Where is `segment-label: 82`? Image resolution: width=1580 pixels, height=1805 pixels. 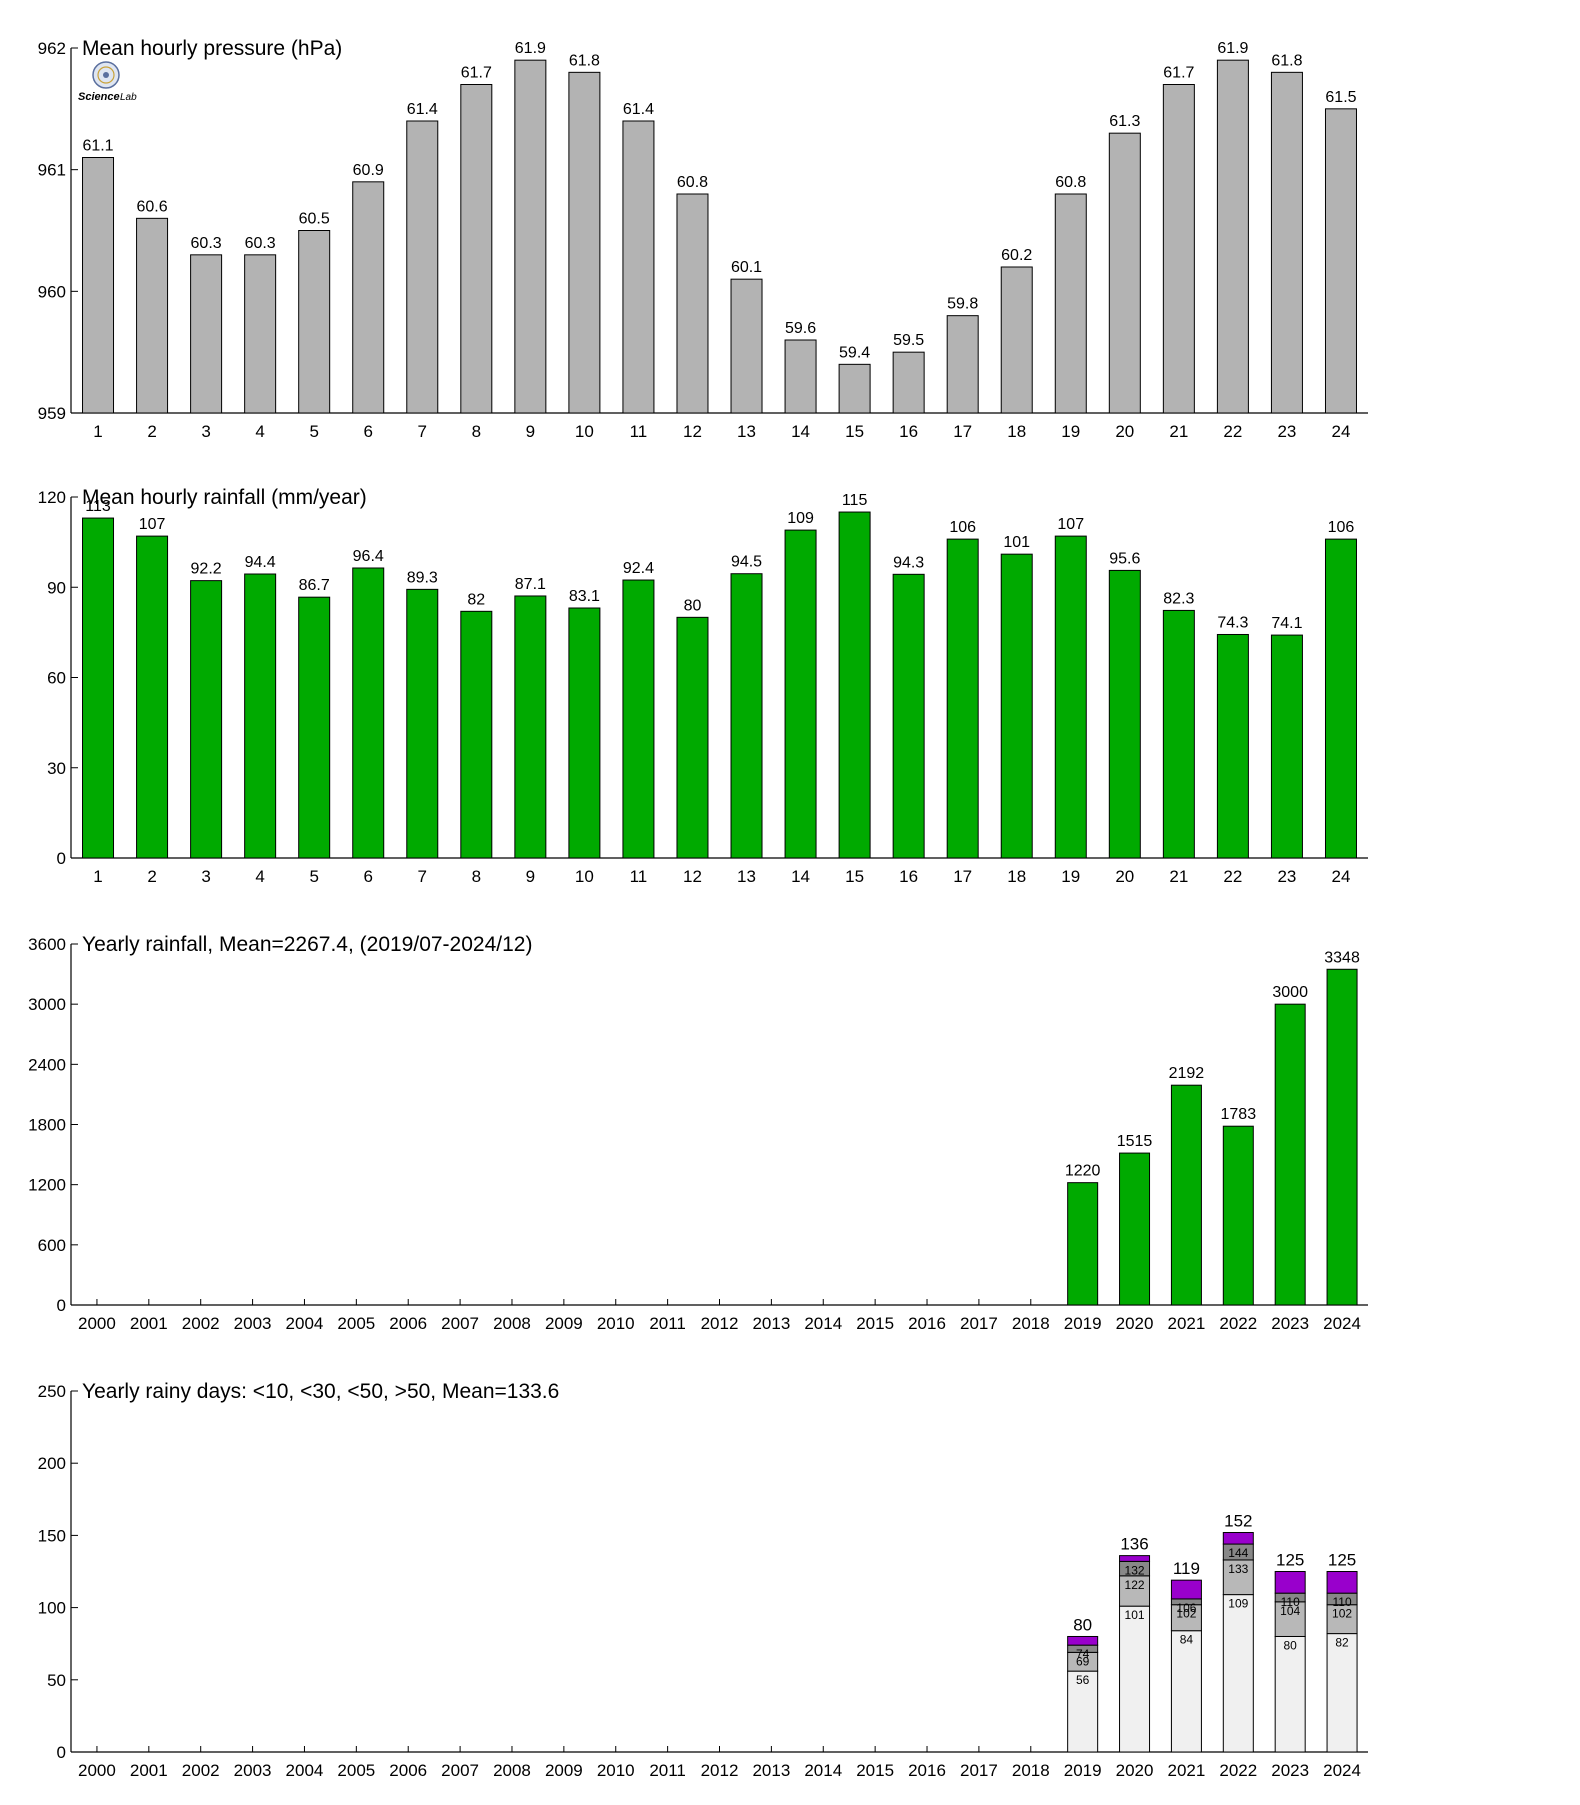
segment-label: 82 is located at coordinates (1342, 1643).